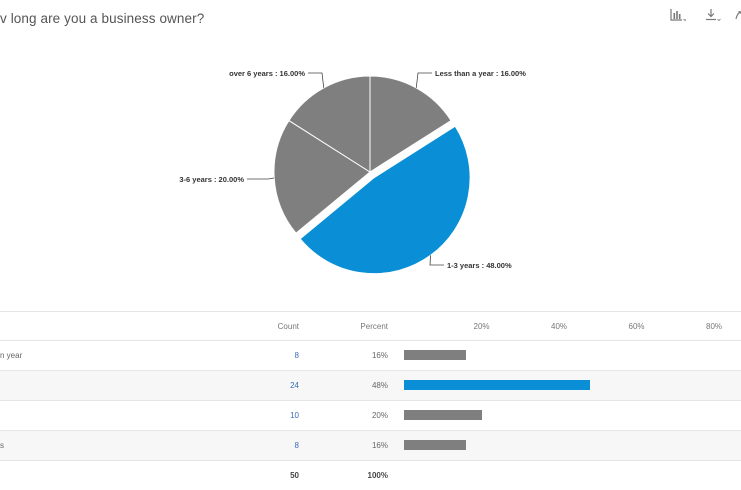  I want to click on slice-label: 3-6 years : 20.00%, so click(211, 179).